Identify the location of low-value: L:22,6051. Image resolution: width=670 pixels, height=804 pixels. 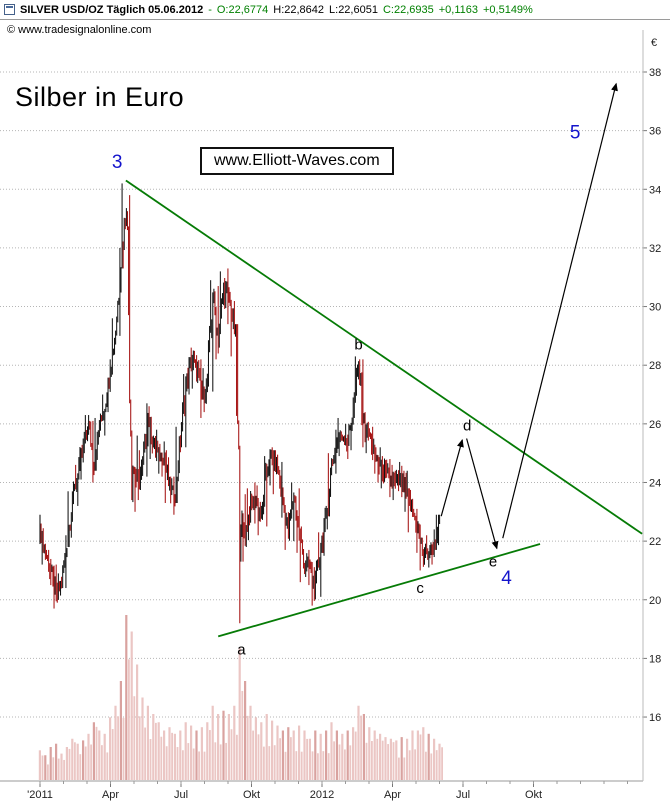
(353, 9).